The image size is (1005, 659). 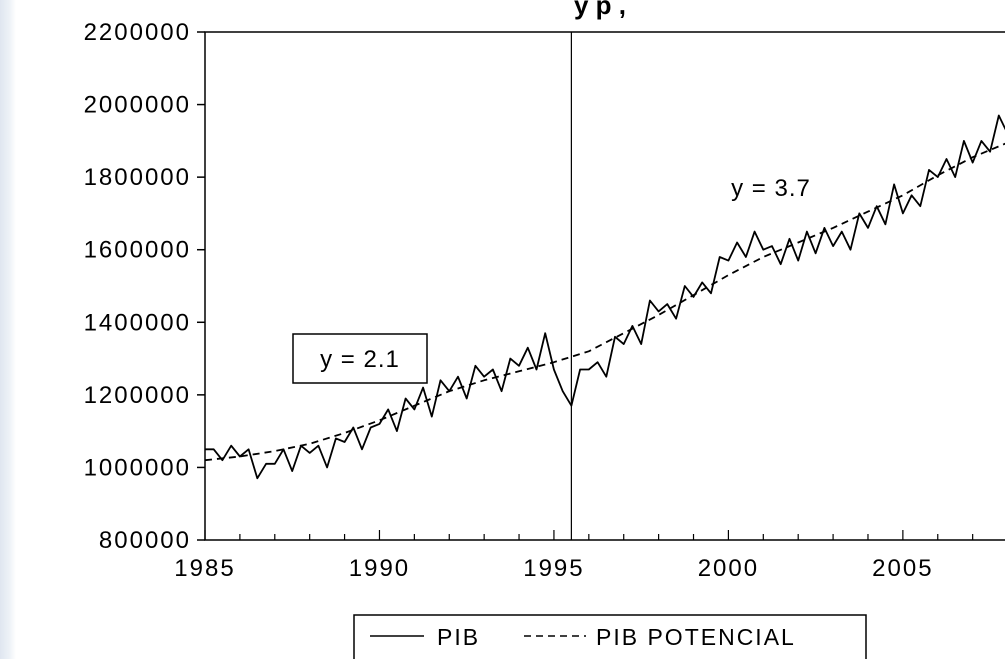 I want to click on annotation-low-growth-box, so click(x=360, y=358).